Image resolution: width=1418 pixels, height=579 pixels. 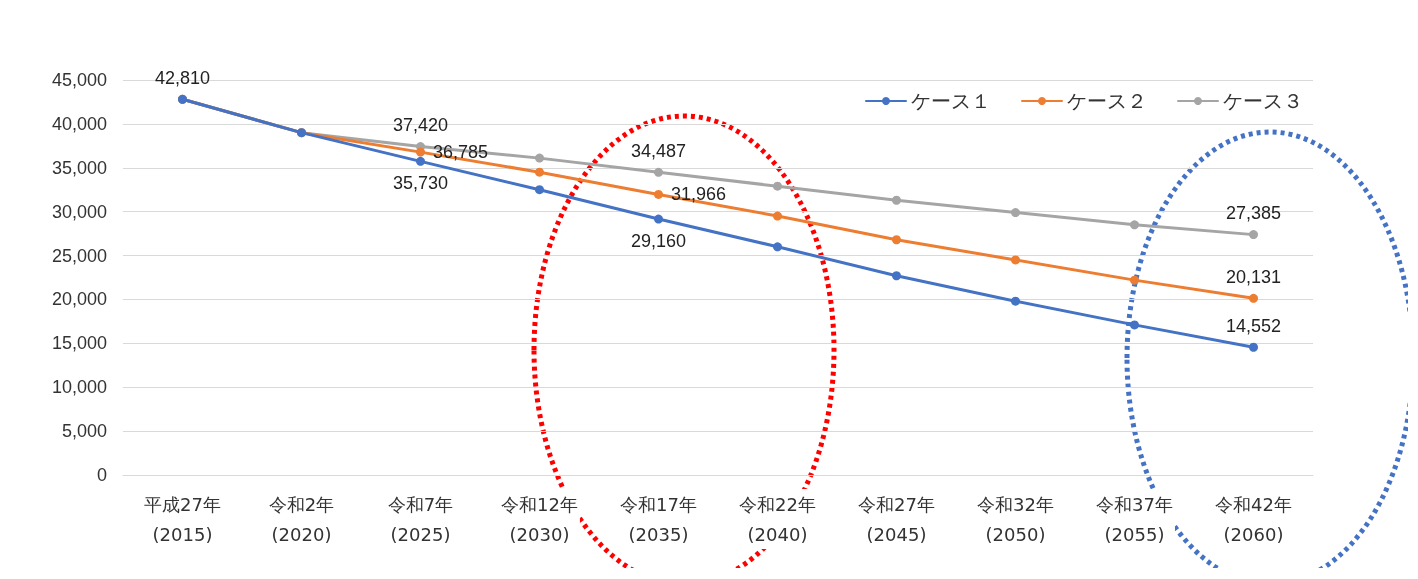 I want to click on y-tick-label: 5,000, so click(x=84, y=431).